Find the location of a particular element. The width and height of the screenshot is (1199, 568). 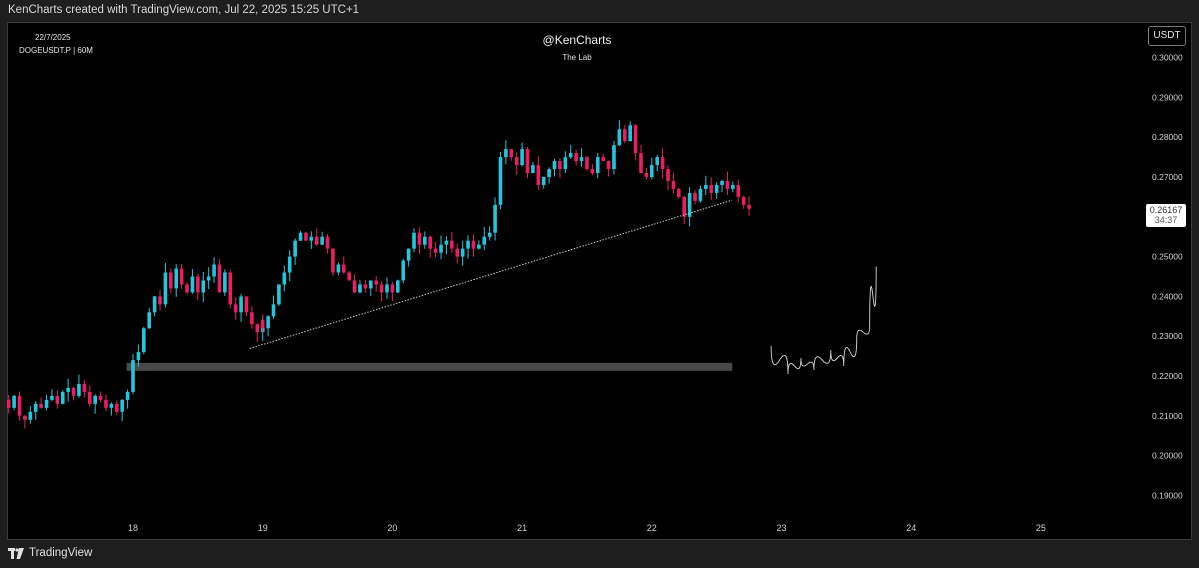

x-tick-label: 24 is located at coordinates (911, 528).